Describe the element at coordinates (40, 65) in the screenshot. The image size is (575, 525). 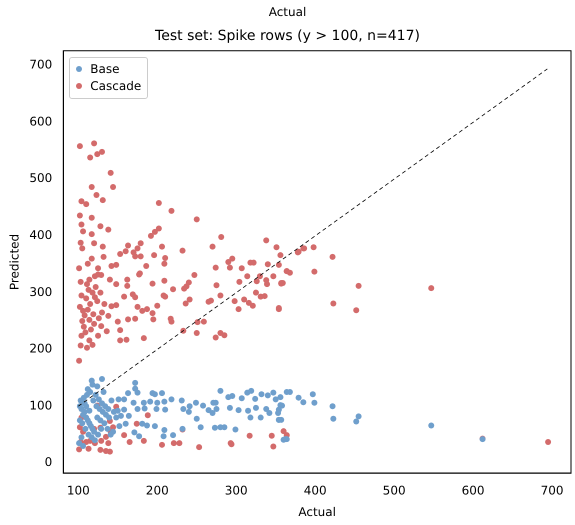
I see `y-tick-label: 700` at that location.